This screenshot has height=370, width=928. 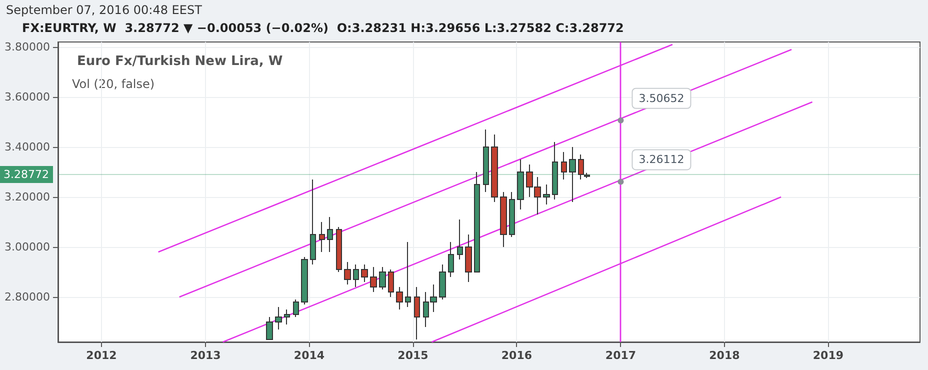 What do you see at coordinates (205, 355) in the screenshot?
I see `x-tick-label: 2013` at bounding box center [205, 355].